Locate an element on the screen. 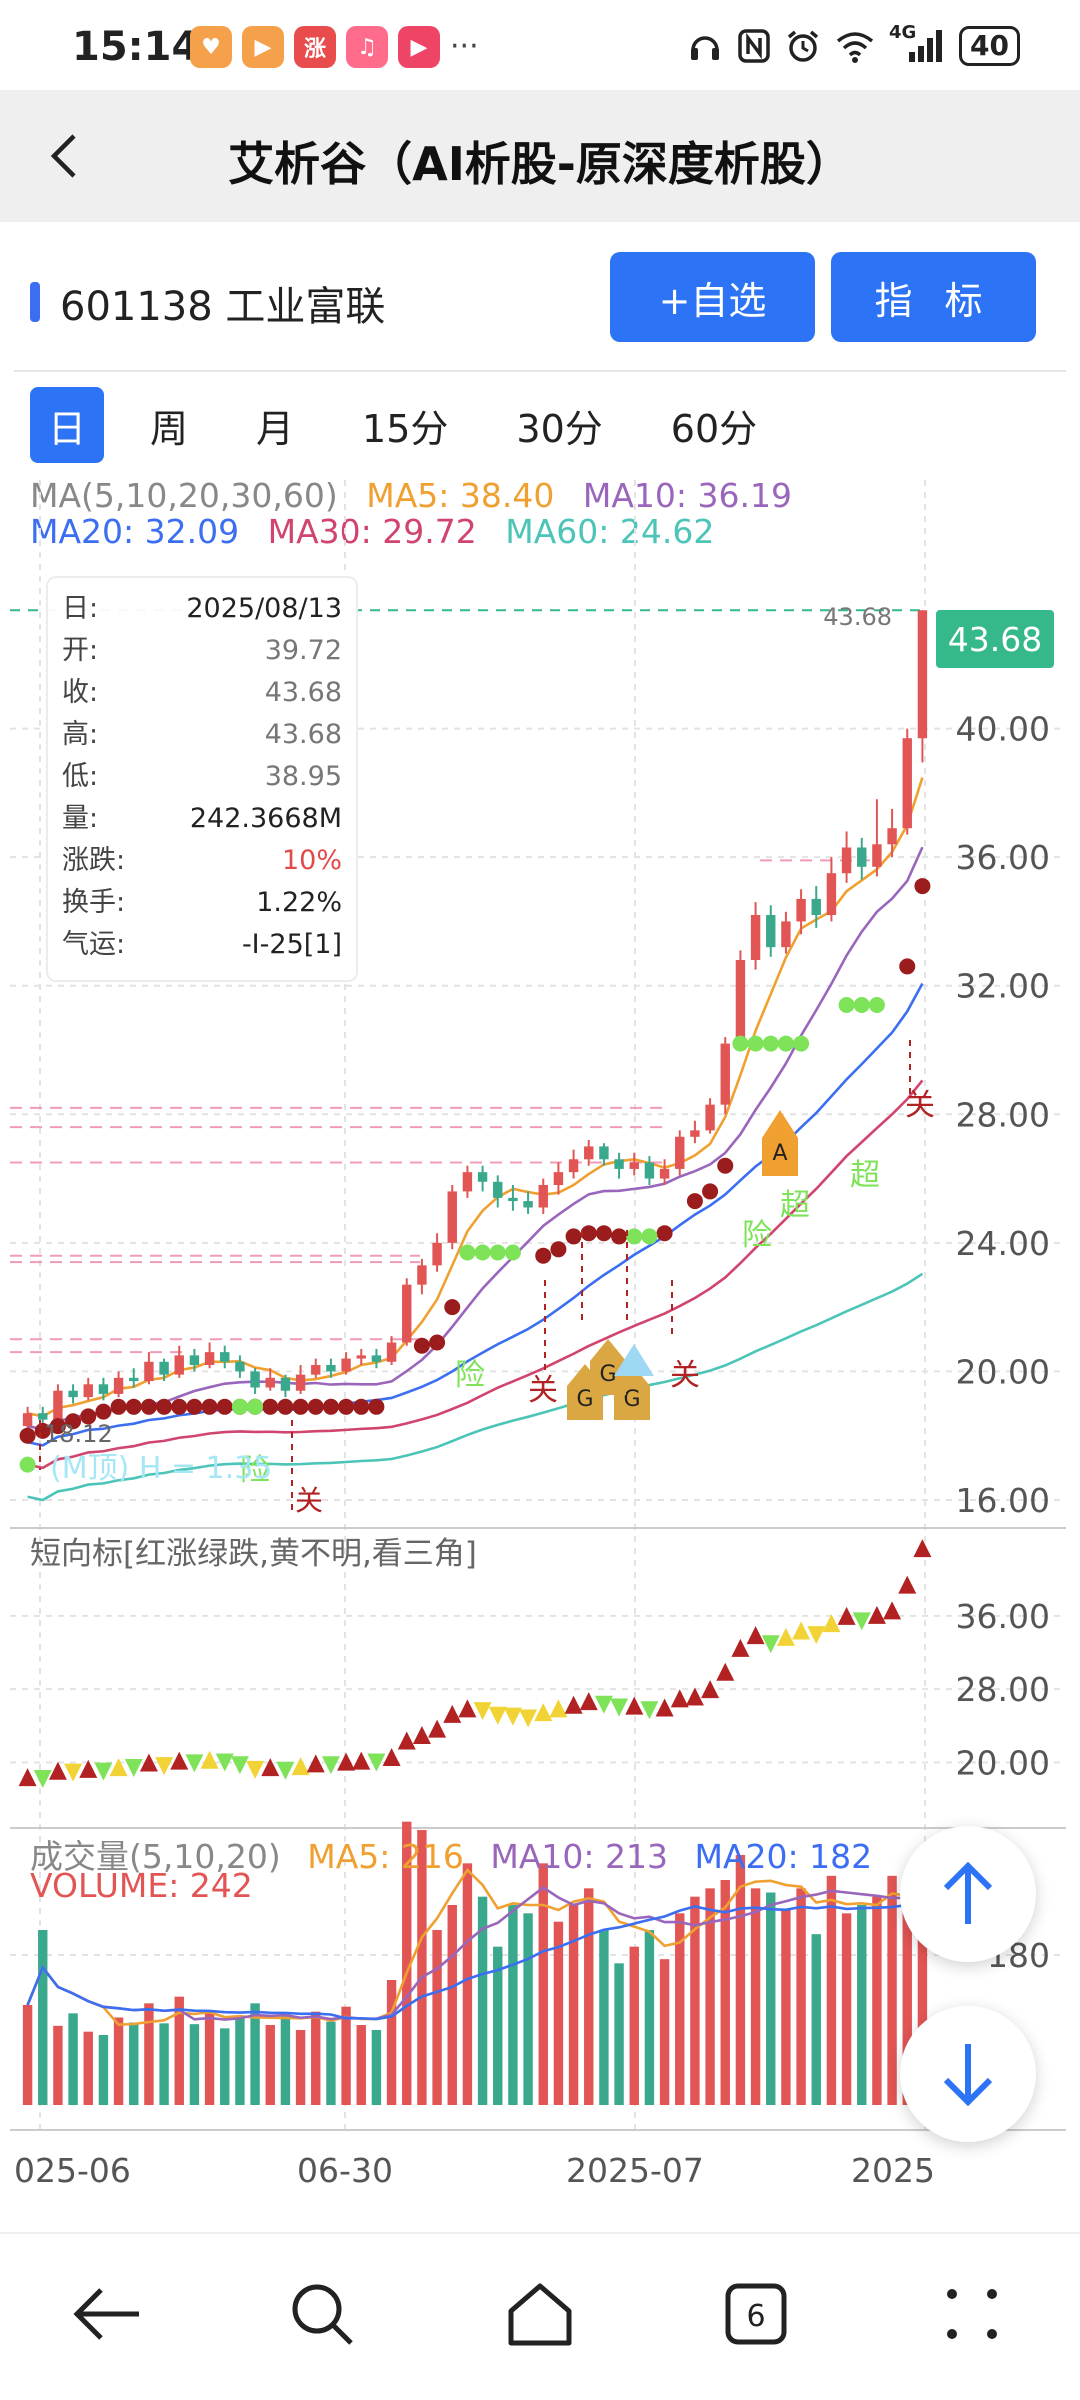 This screenshot has height=2400, width=1080. add-watchlist-button: +自选 is located at coordinates (712, 297).